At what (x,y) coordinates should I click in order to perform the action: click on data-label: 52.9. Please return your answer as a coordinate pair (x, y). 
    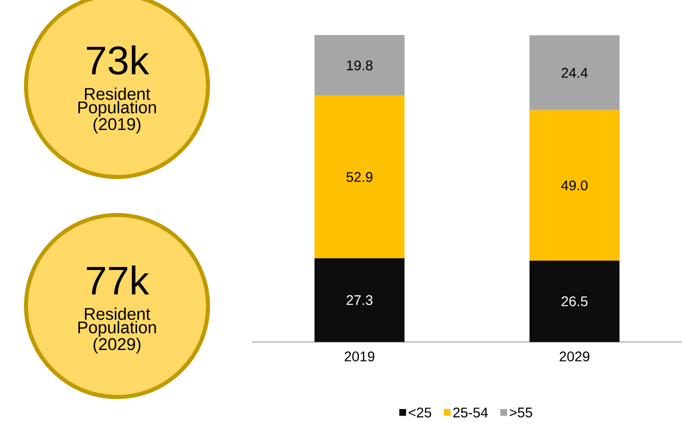
    Looking at the image, I should click on (359, 177).